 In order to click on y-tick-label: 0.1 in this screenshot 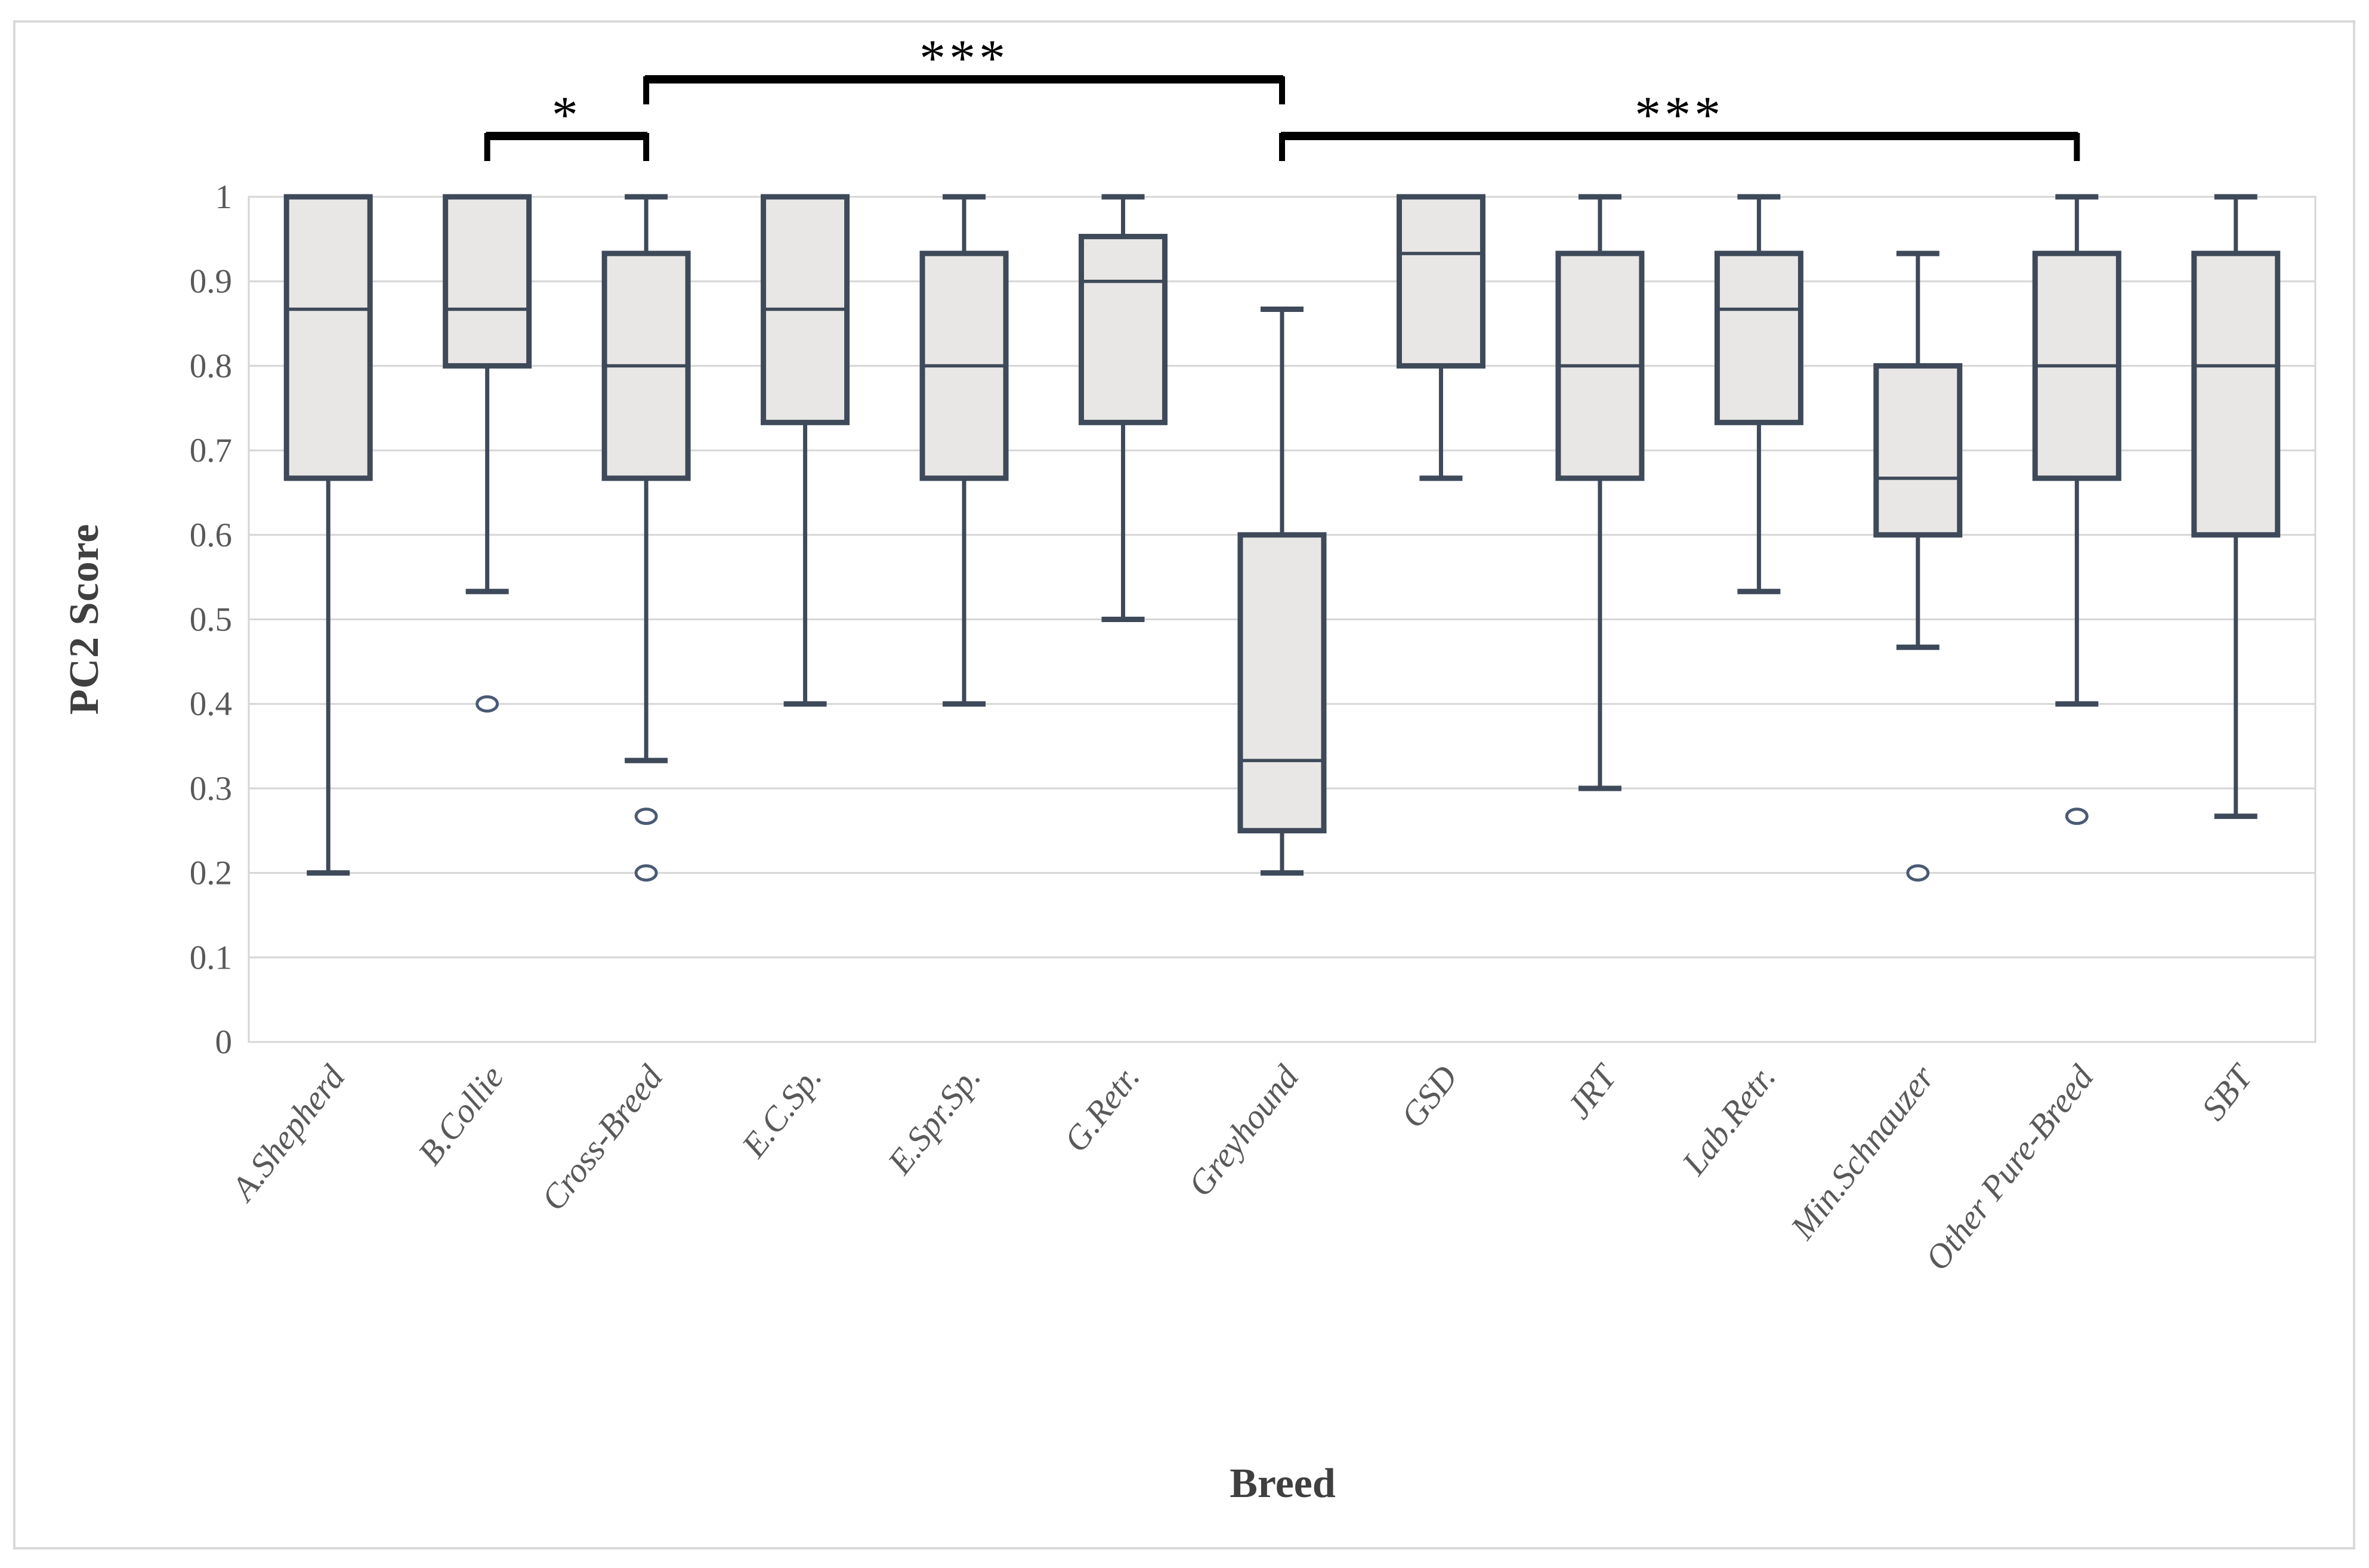, I will do `click(211, 957)`.